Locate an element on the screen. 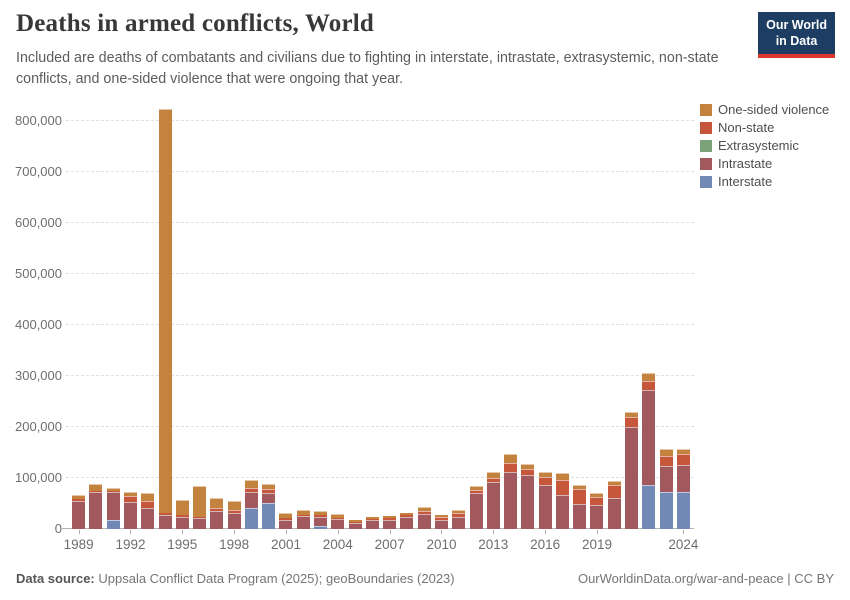  legend-item-extrasystemic: Extrasystemic is located at coordinates (775, 145).